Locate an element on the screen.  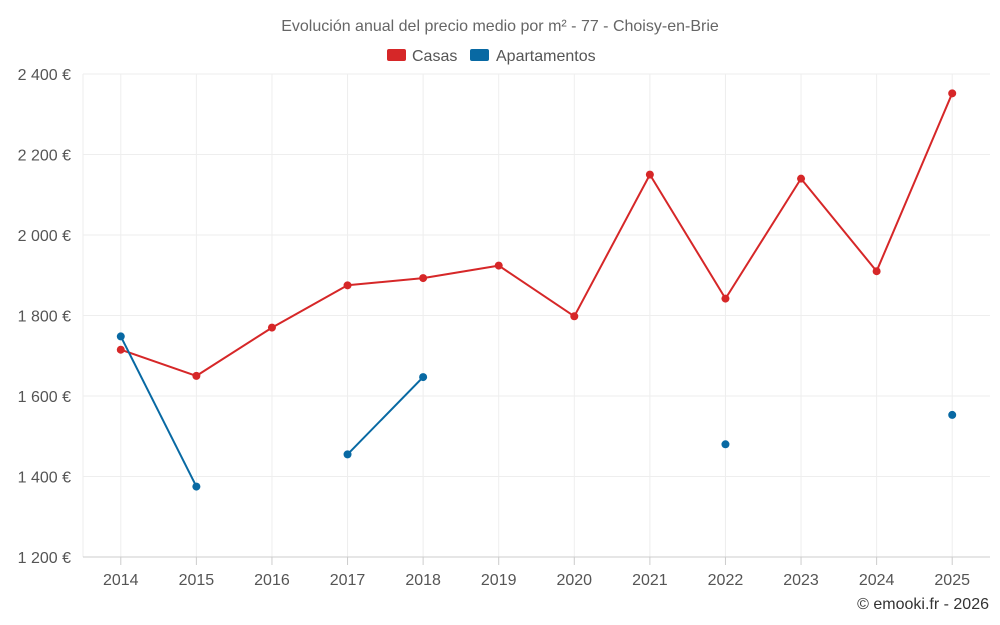
y-tick-label: 1 400 € is located at coordinates (44, 478).